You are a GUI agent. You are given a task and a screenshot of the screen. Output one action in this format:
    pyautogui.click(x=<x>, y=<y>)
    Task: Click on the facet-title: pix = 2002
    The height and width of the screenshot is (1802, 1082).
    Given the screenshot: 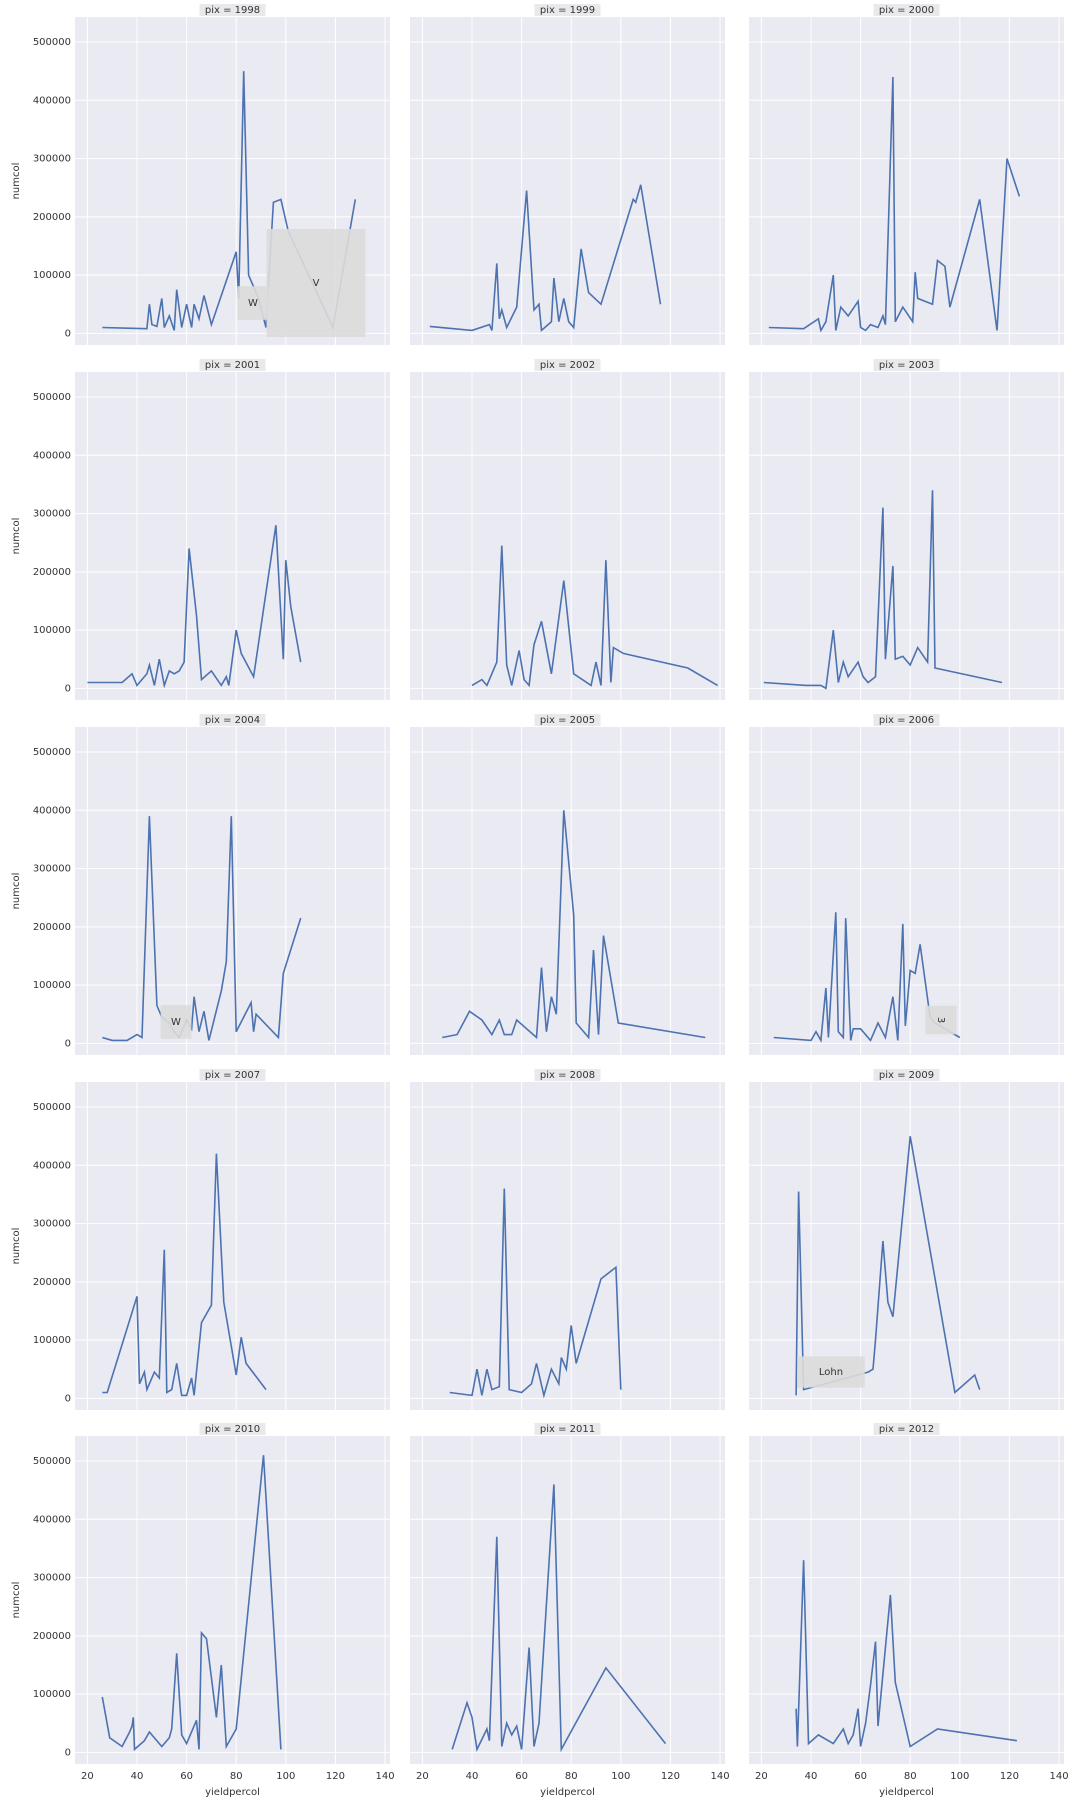 What is the action you would take?
    pyautogui.click(x=567, y=365)
    